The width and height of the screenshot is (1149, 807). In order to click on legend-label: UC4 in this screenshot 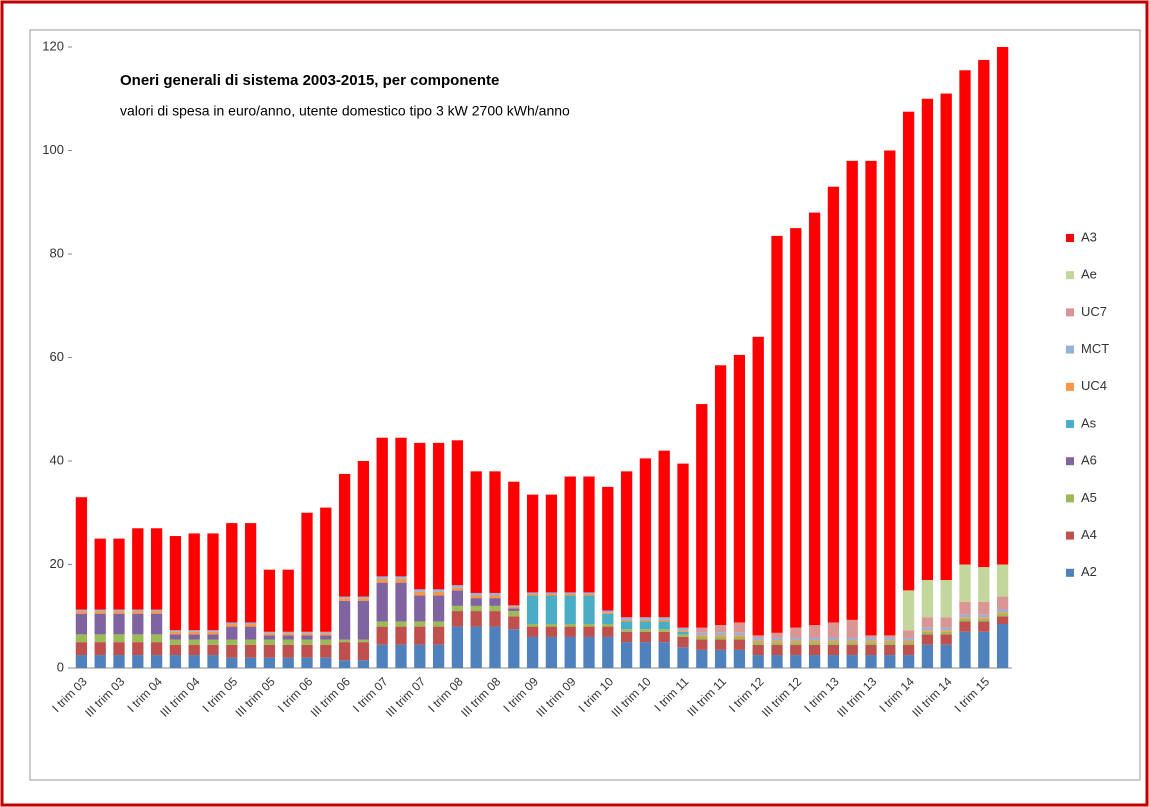, I will do `click(1094, 385)`.